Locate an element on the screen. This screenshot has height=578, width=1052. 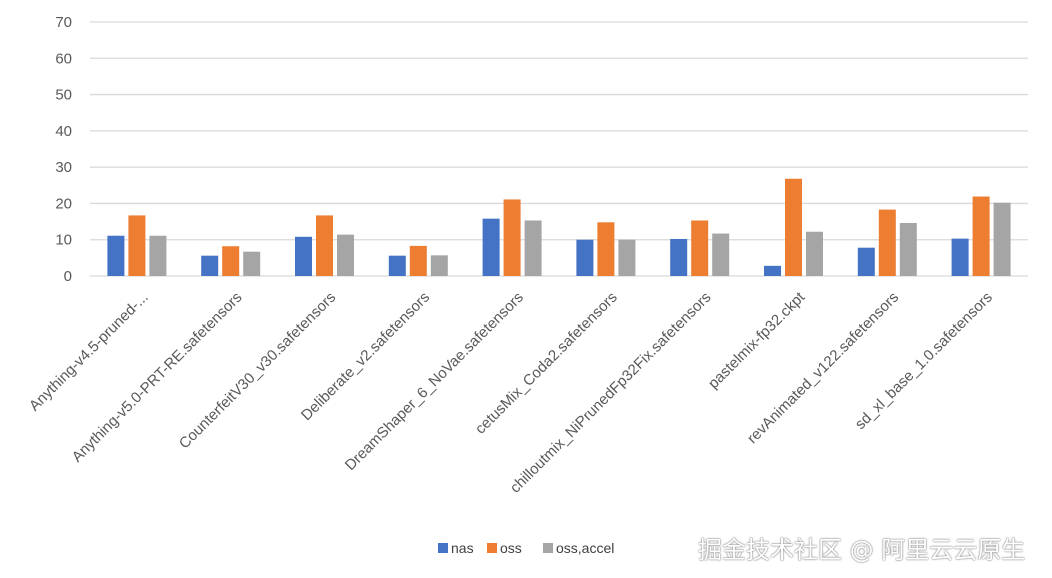
category-label: pastelmix-fp32.ckpt is located at coordinates (757, 340).